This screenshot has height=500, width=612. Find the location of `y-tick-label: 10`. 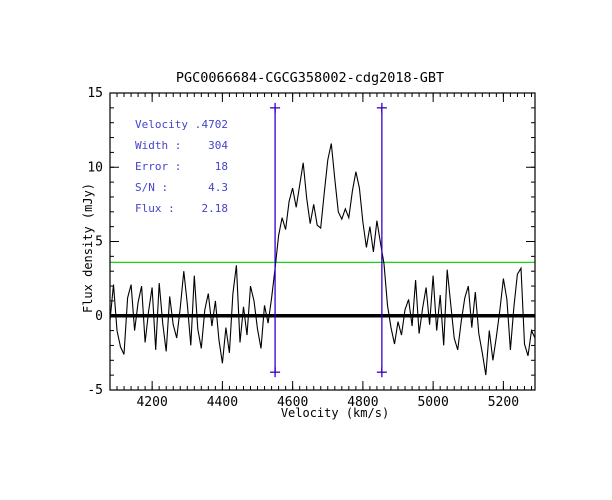

y-tick-label: 10 is located at coordinates (95, 167).